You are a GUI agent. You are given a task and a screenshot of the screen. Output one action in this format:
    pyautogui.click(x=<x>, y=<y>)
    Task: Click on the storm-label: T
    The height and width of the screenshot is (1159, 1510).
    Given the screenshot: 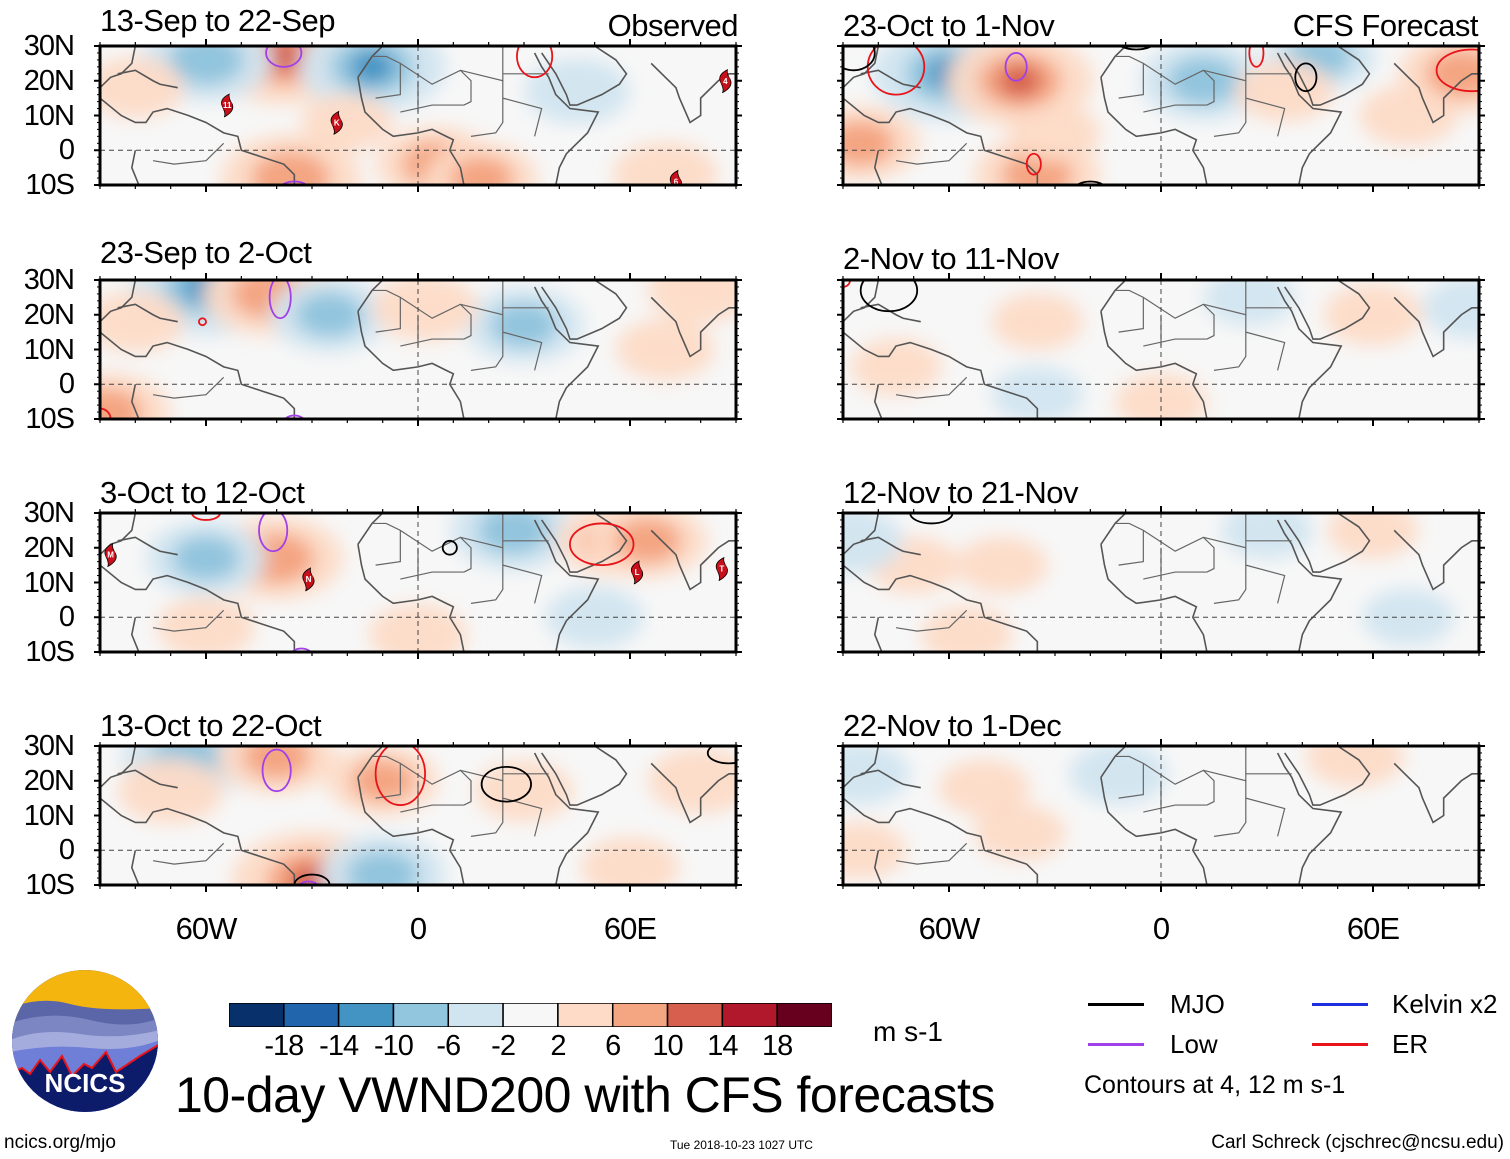 What is the action you would take?
    pyautogui.click(x=721, y=569)
    